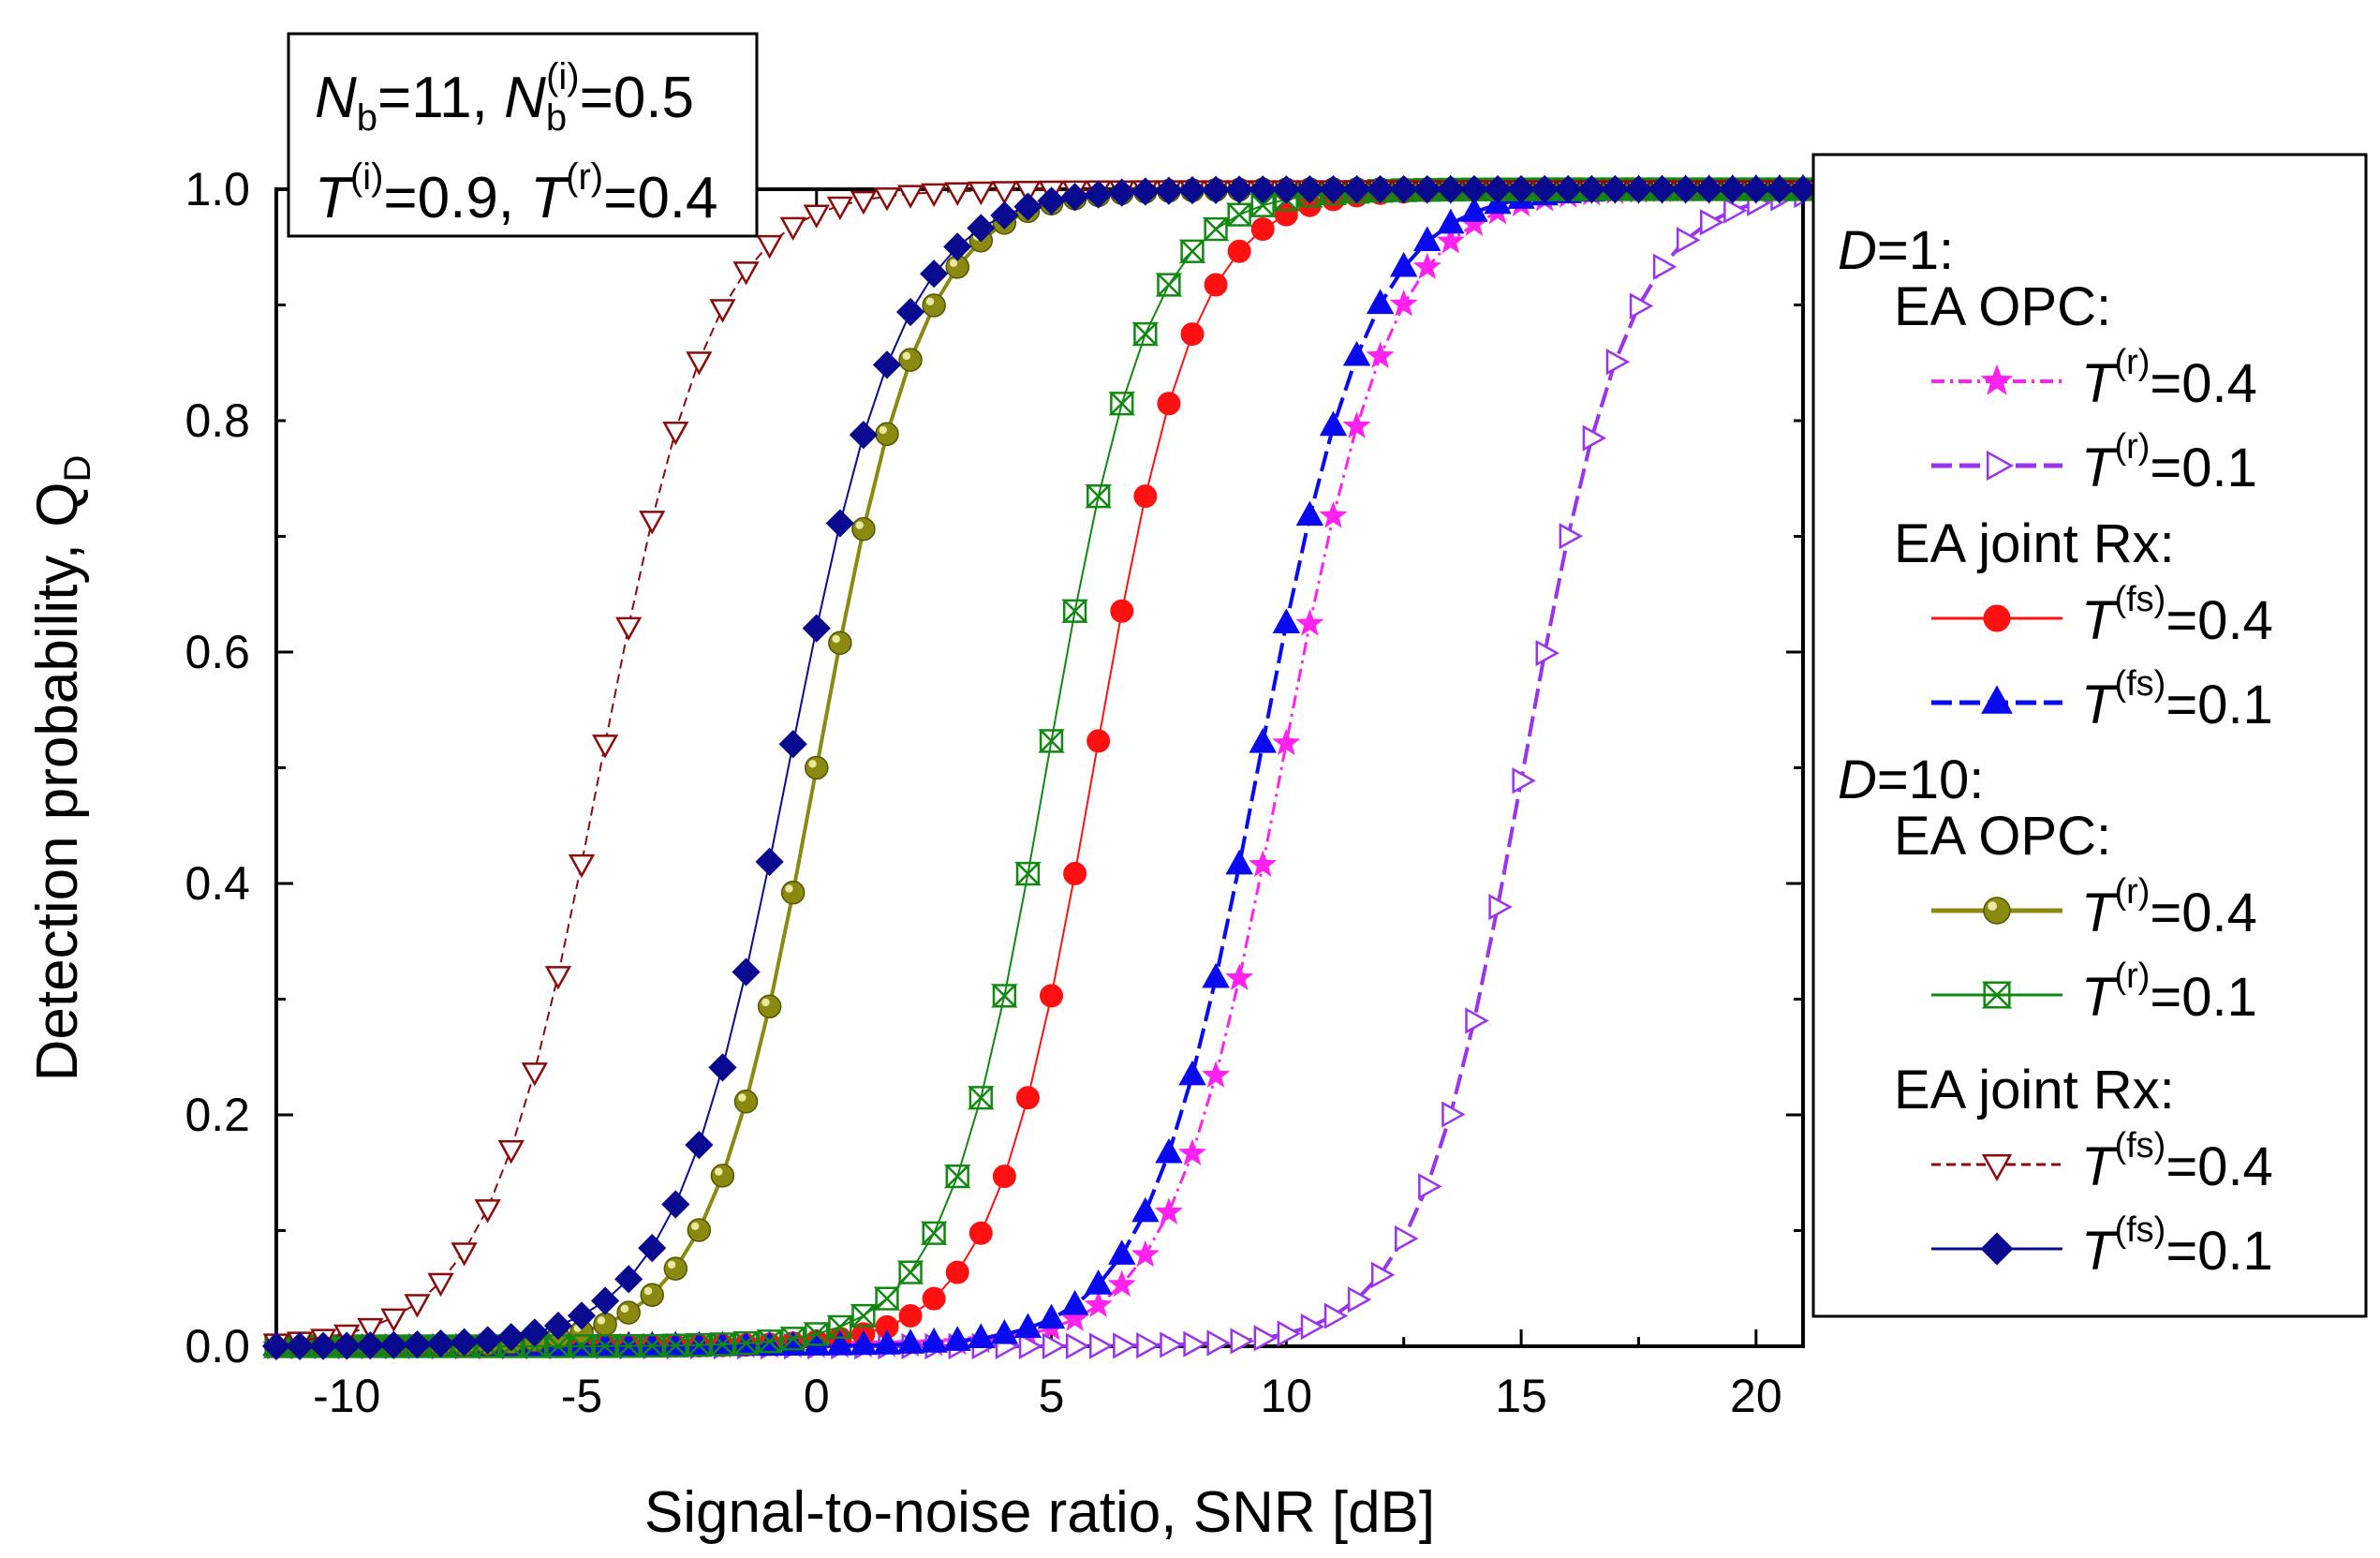 The image size is (2380, 1558). I want to click on legend-entry-d10_opc_01: T(r)=0.1, so click(2094, 993).